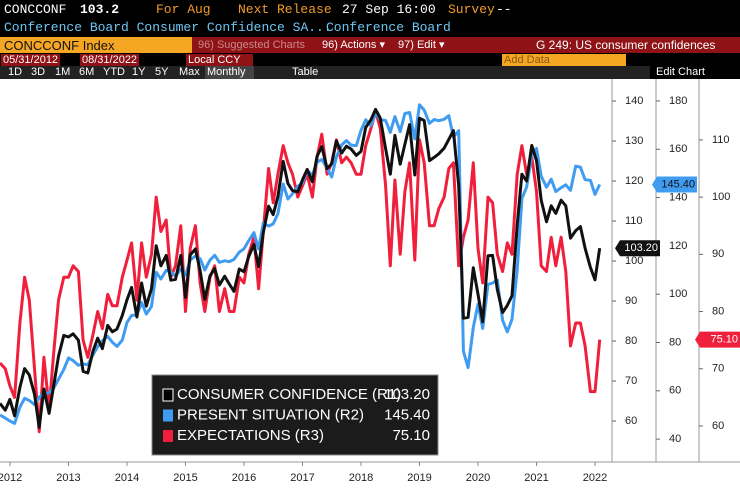 This screenshot has width=740, height=488. I want to click on range-button: 1M, so click(63, 72).